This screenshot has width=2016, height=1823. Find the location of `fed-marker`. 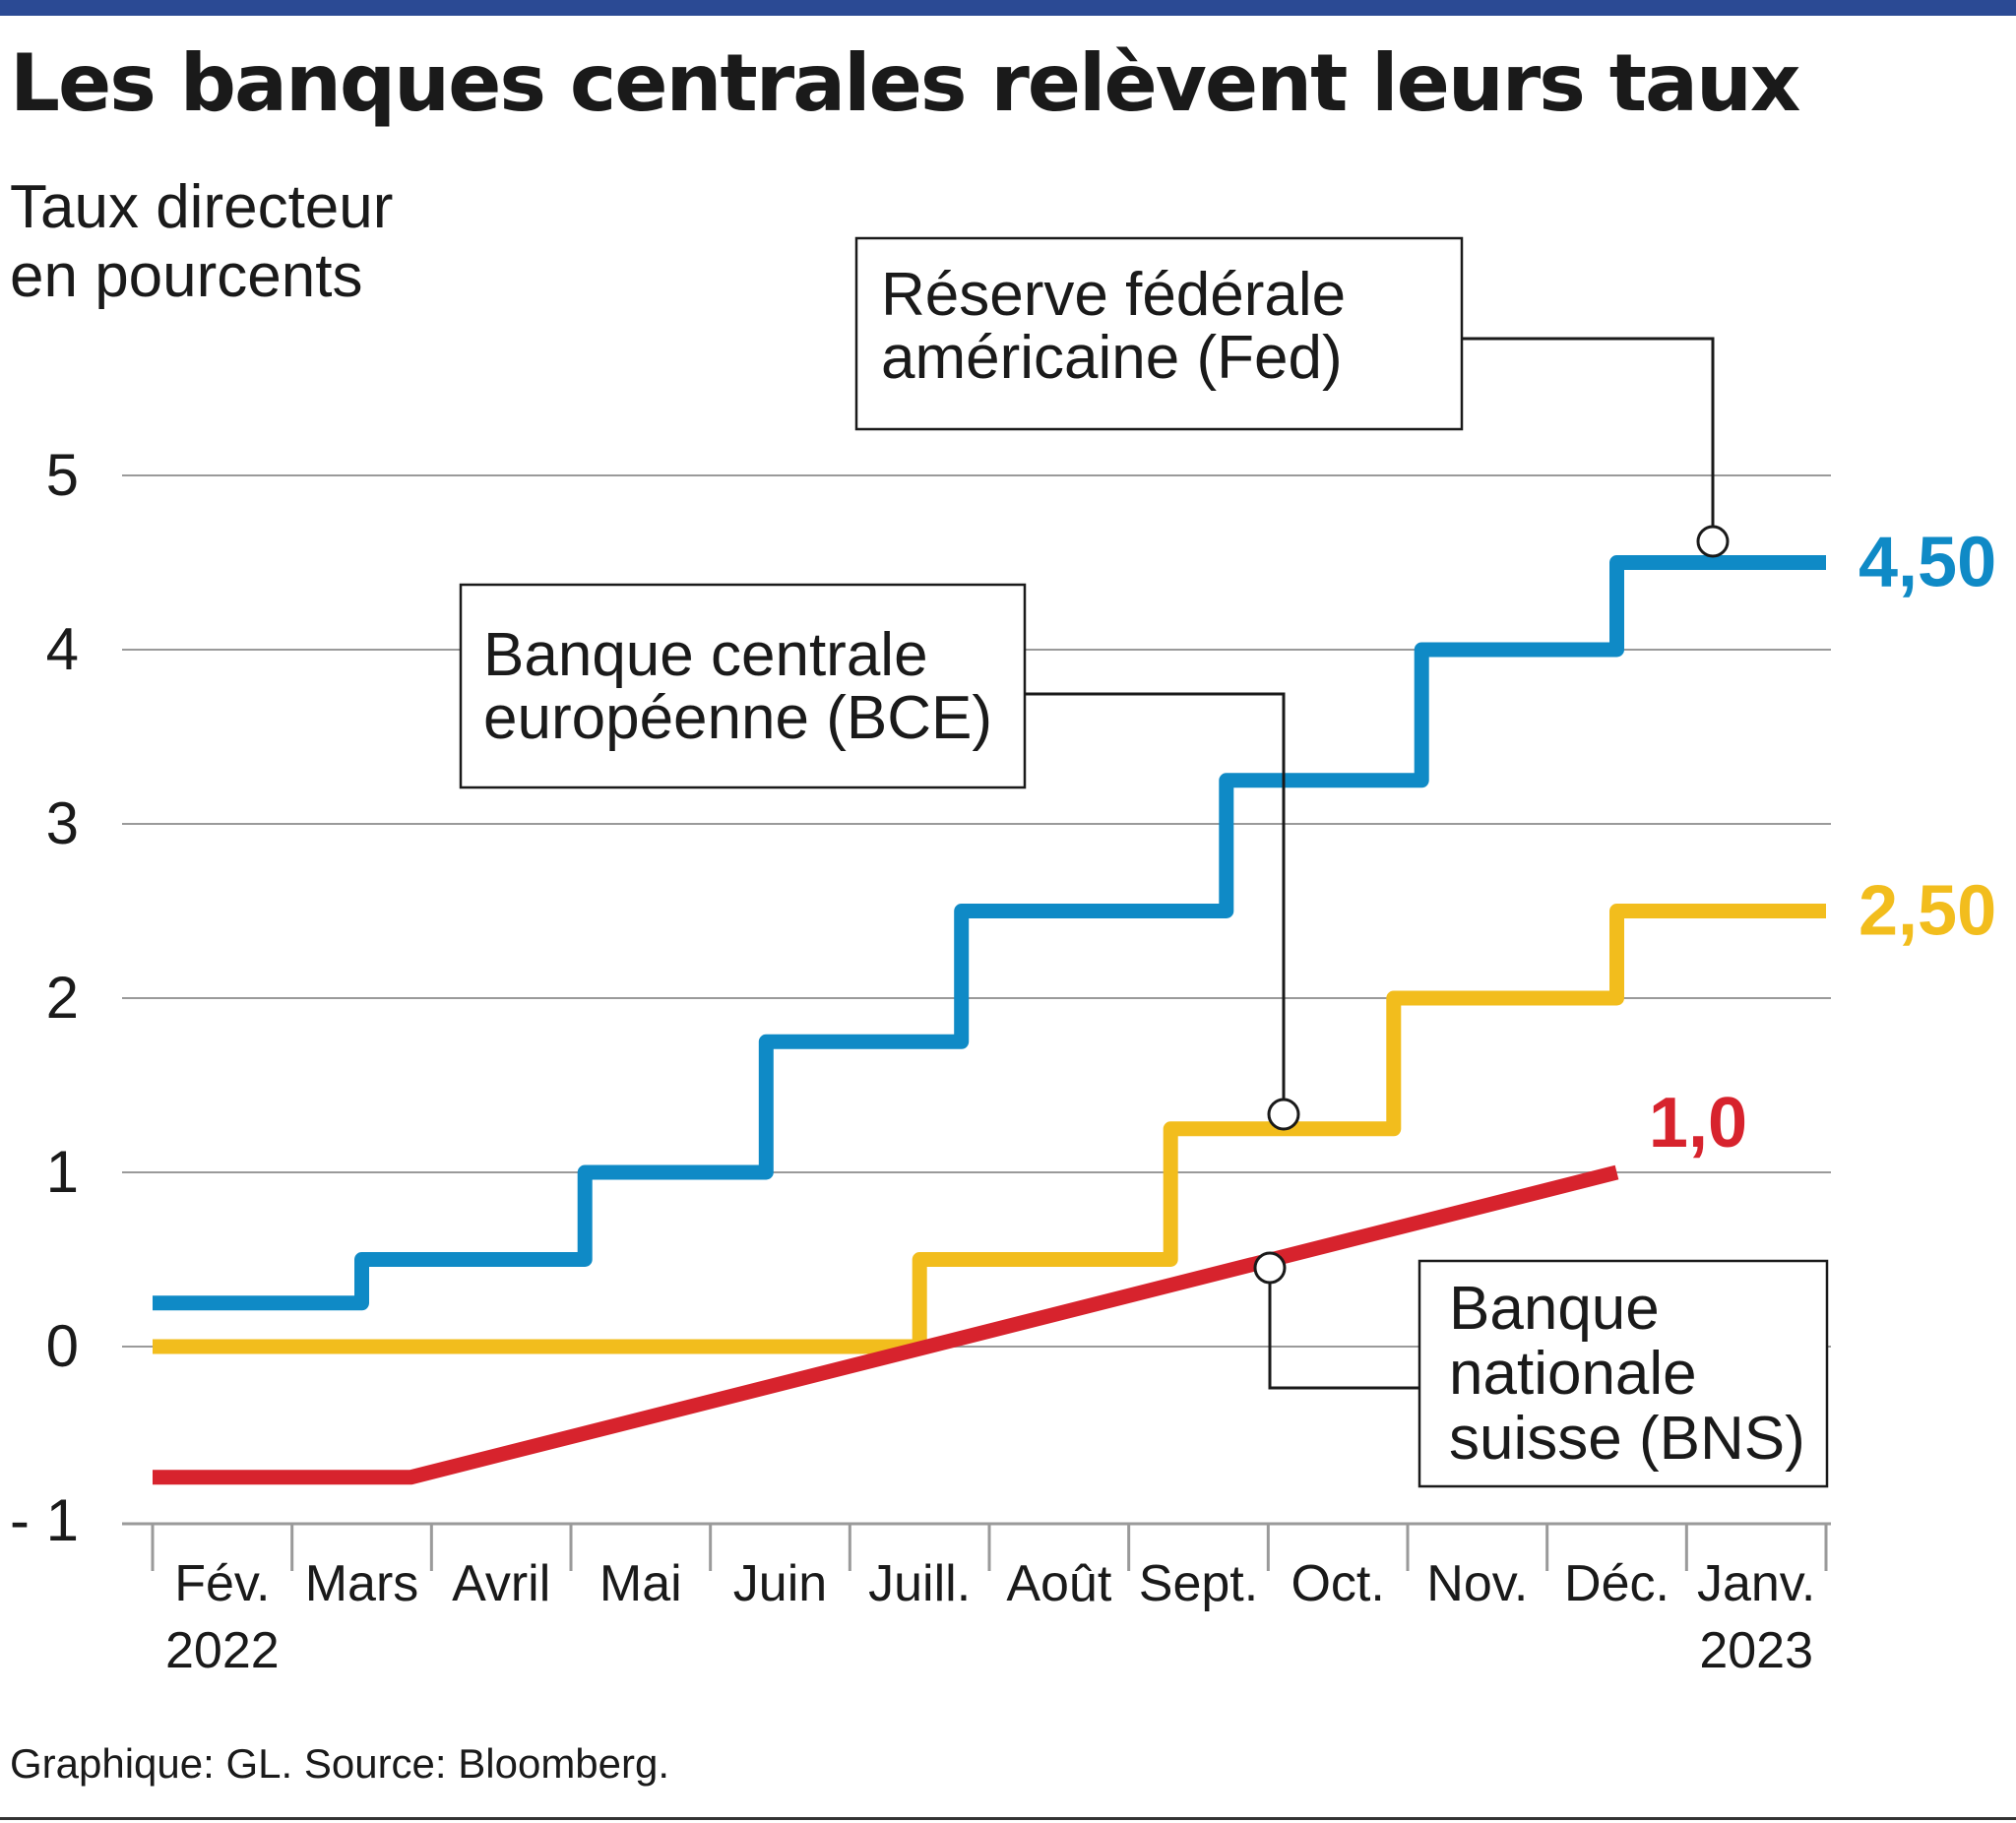

fed-marker is located at coordinates (1713, 541).